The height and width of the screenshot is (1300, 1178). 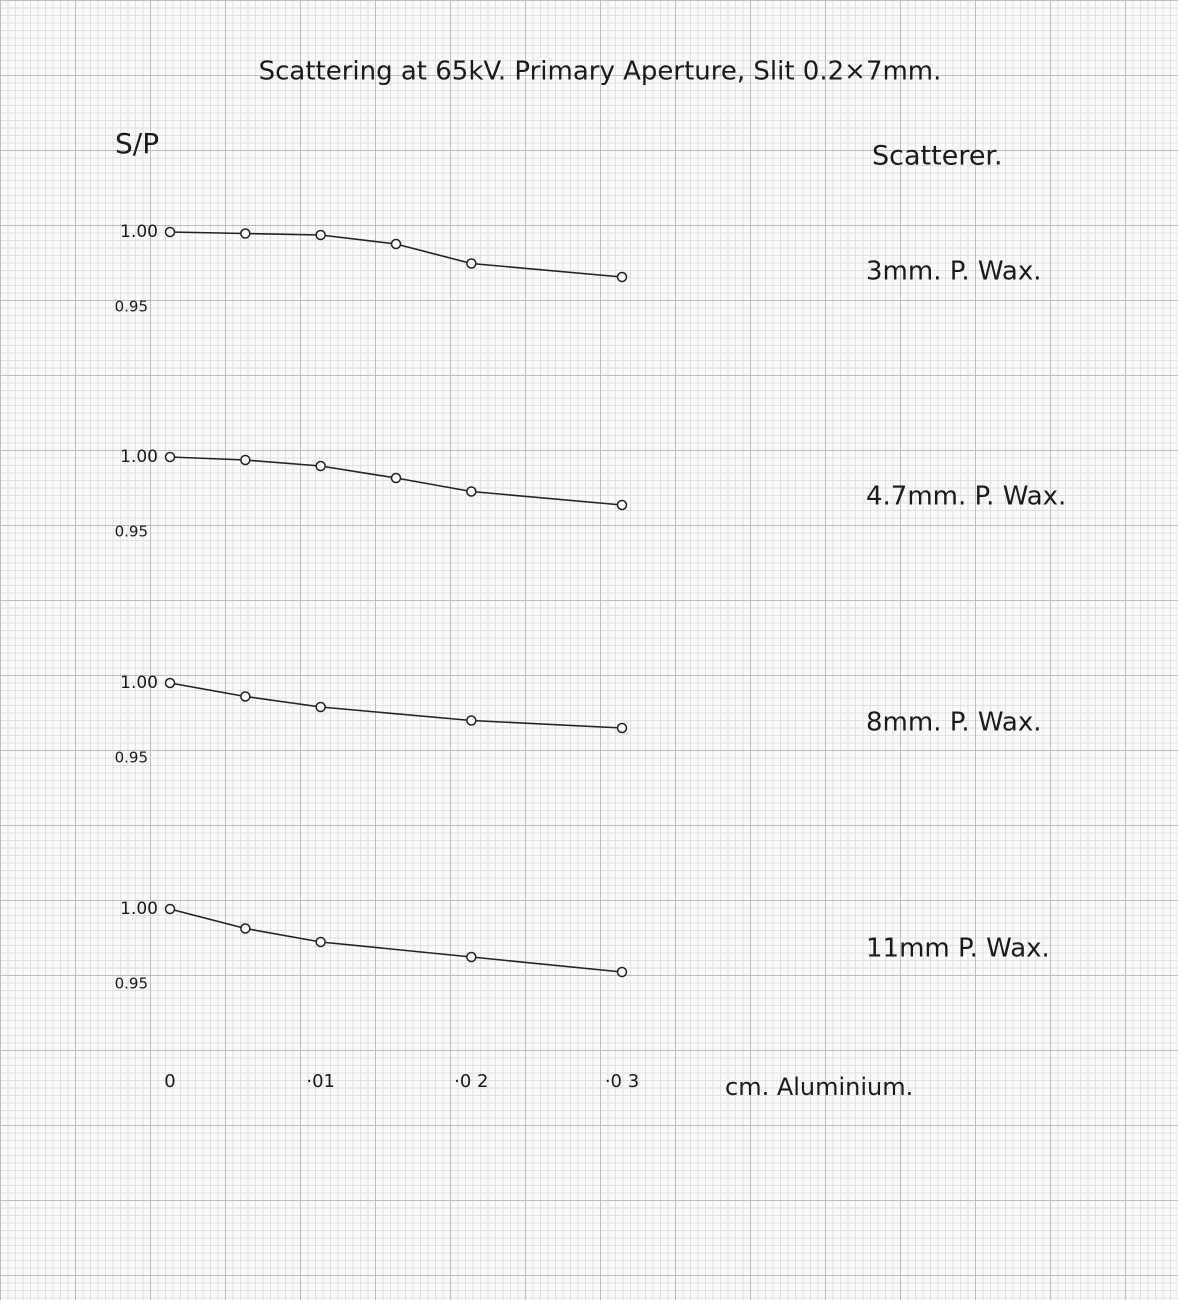 I want to click on x-tick-label: 0, so click(x=169, y=1081).